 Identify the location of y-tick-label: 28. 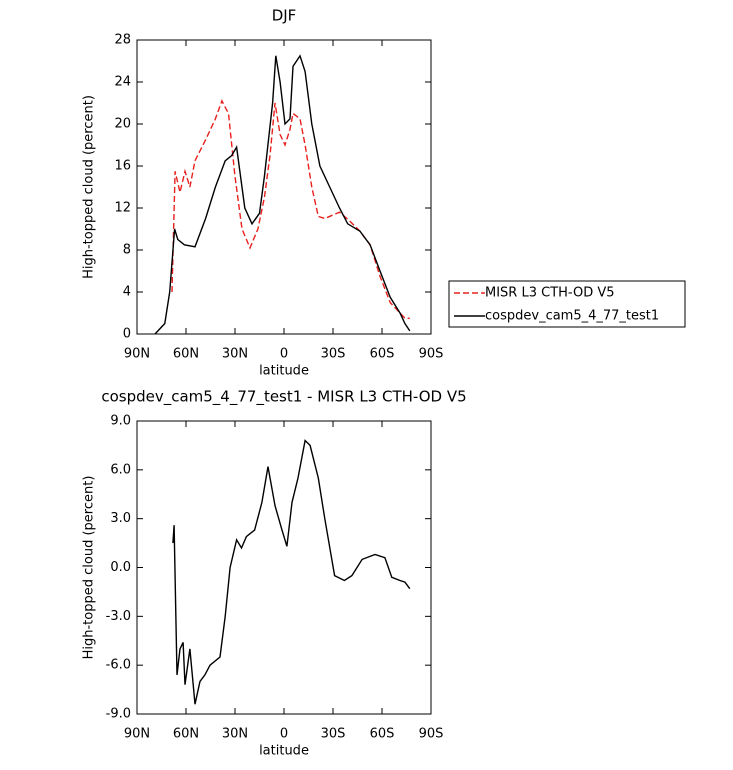
(122, 40).